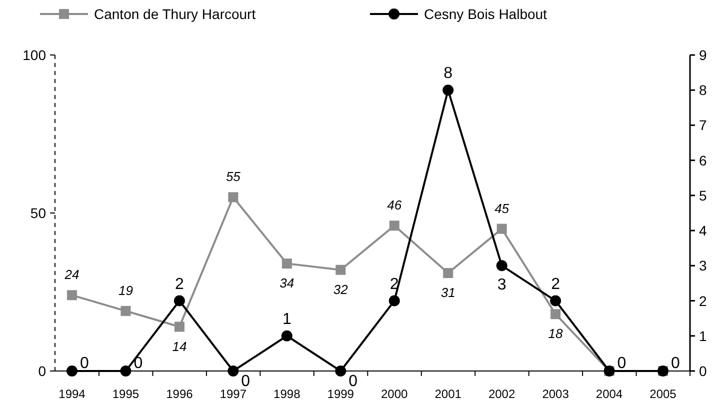  I want to click on y2-tick-label: 9, so click(703, 55).